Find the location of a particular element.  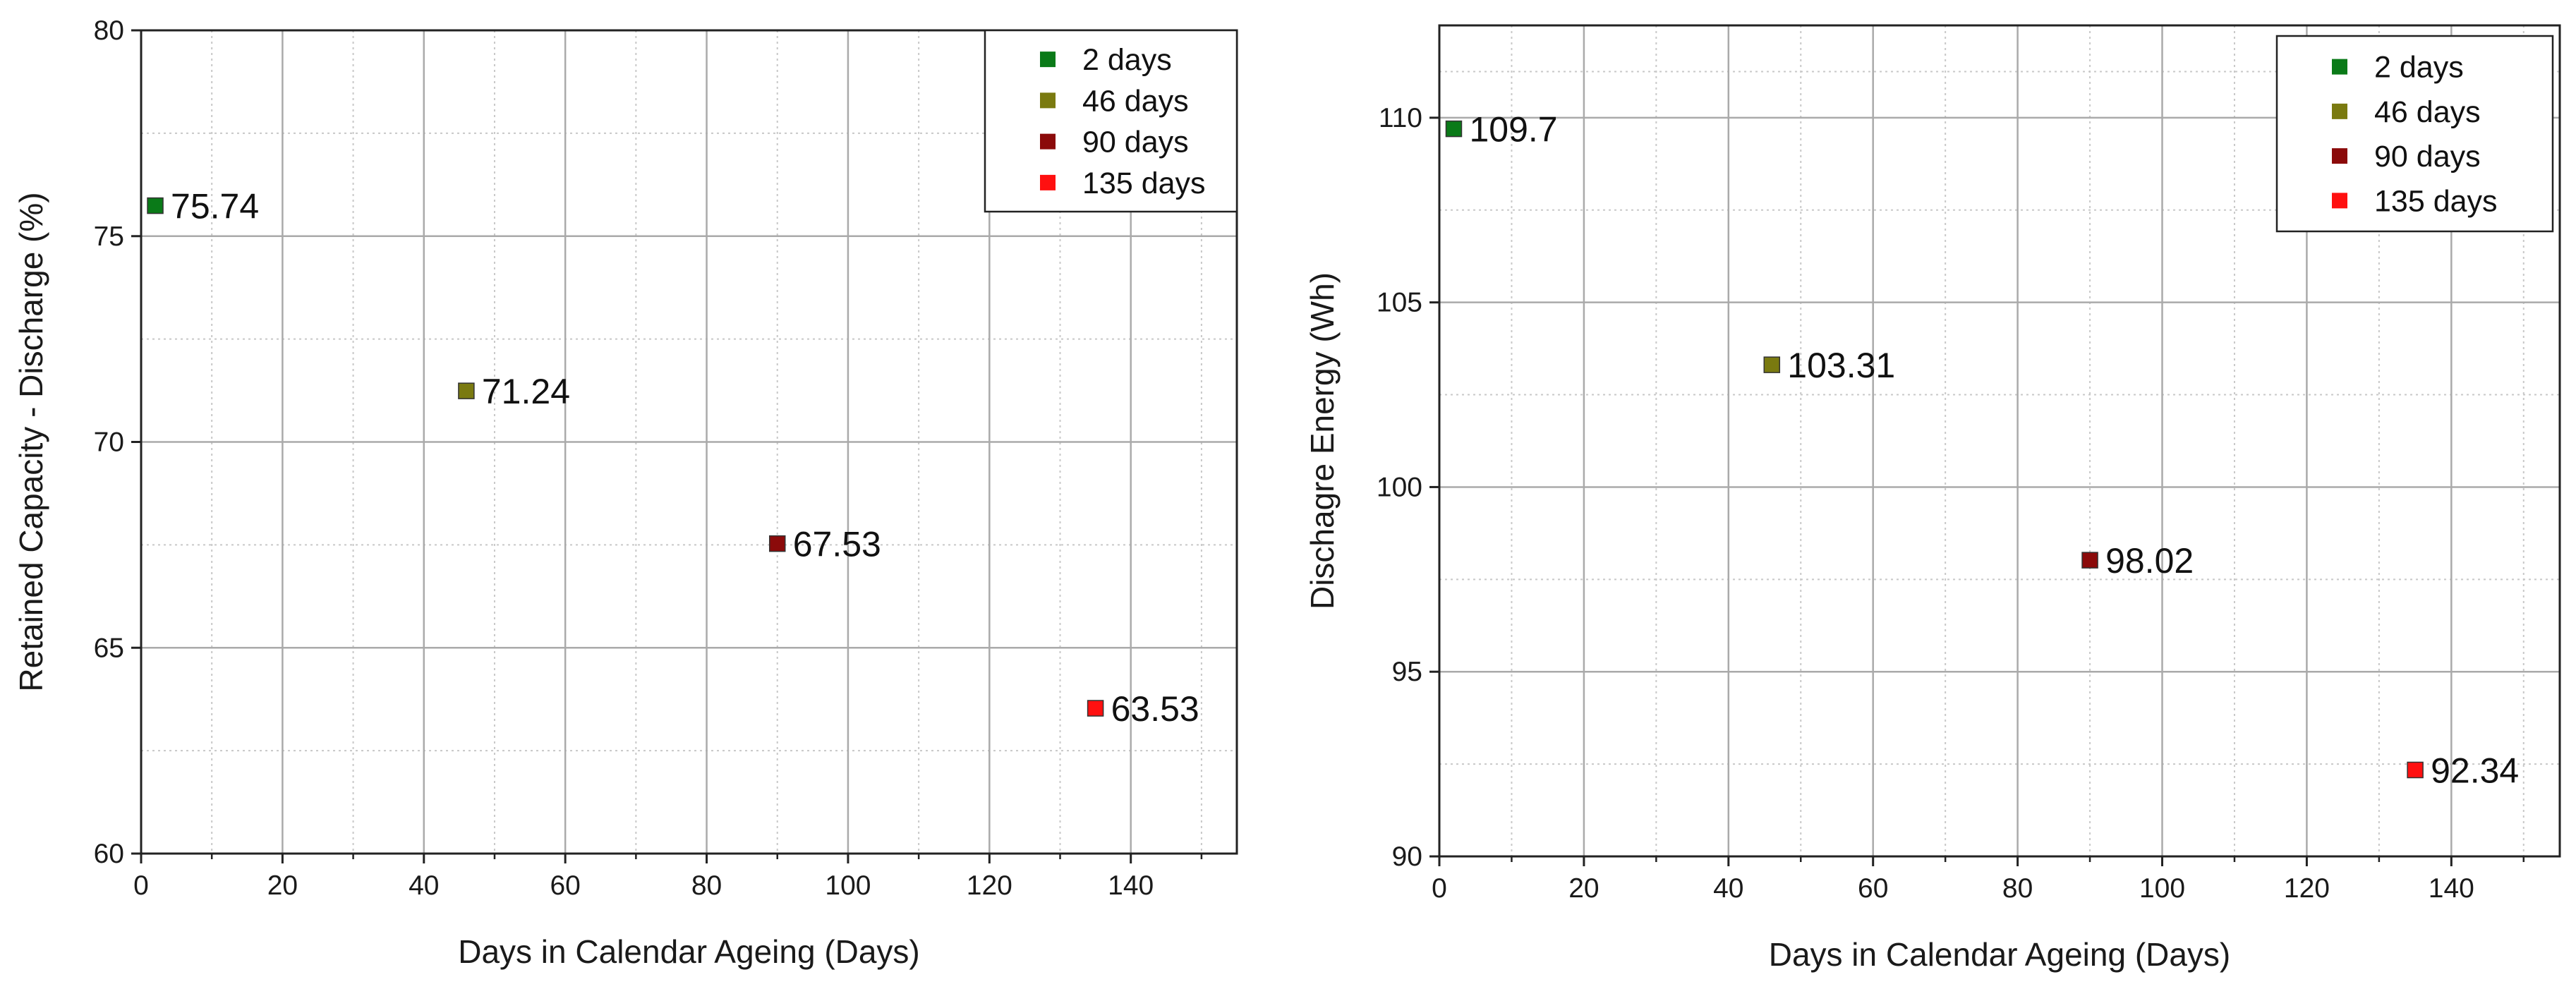

y-tick-label: 80 is located at coordinates (109, 31).